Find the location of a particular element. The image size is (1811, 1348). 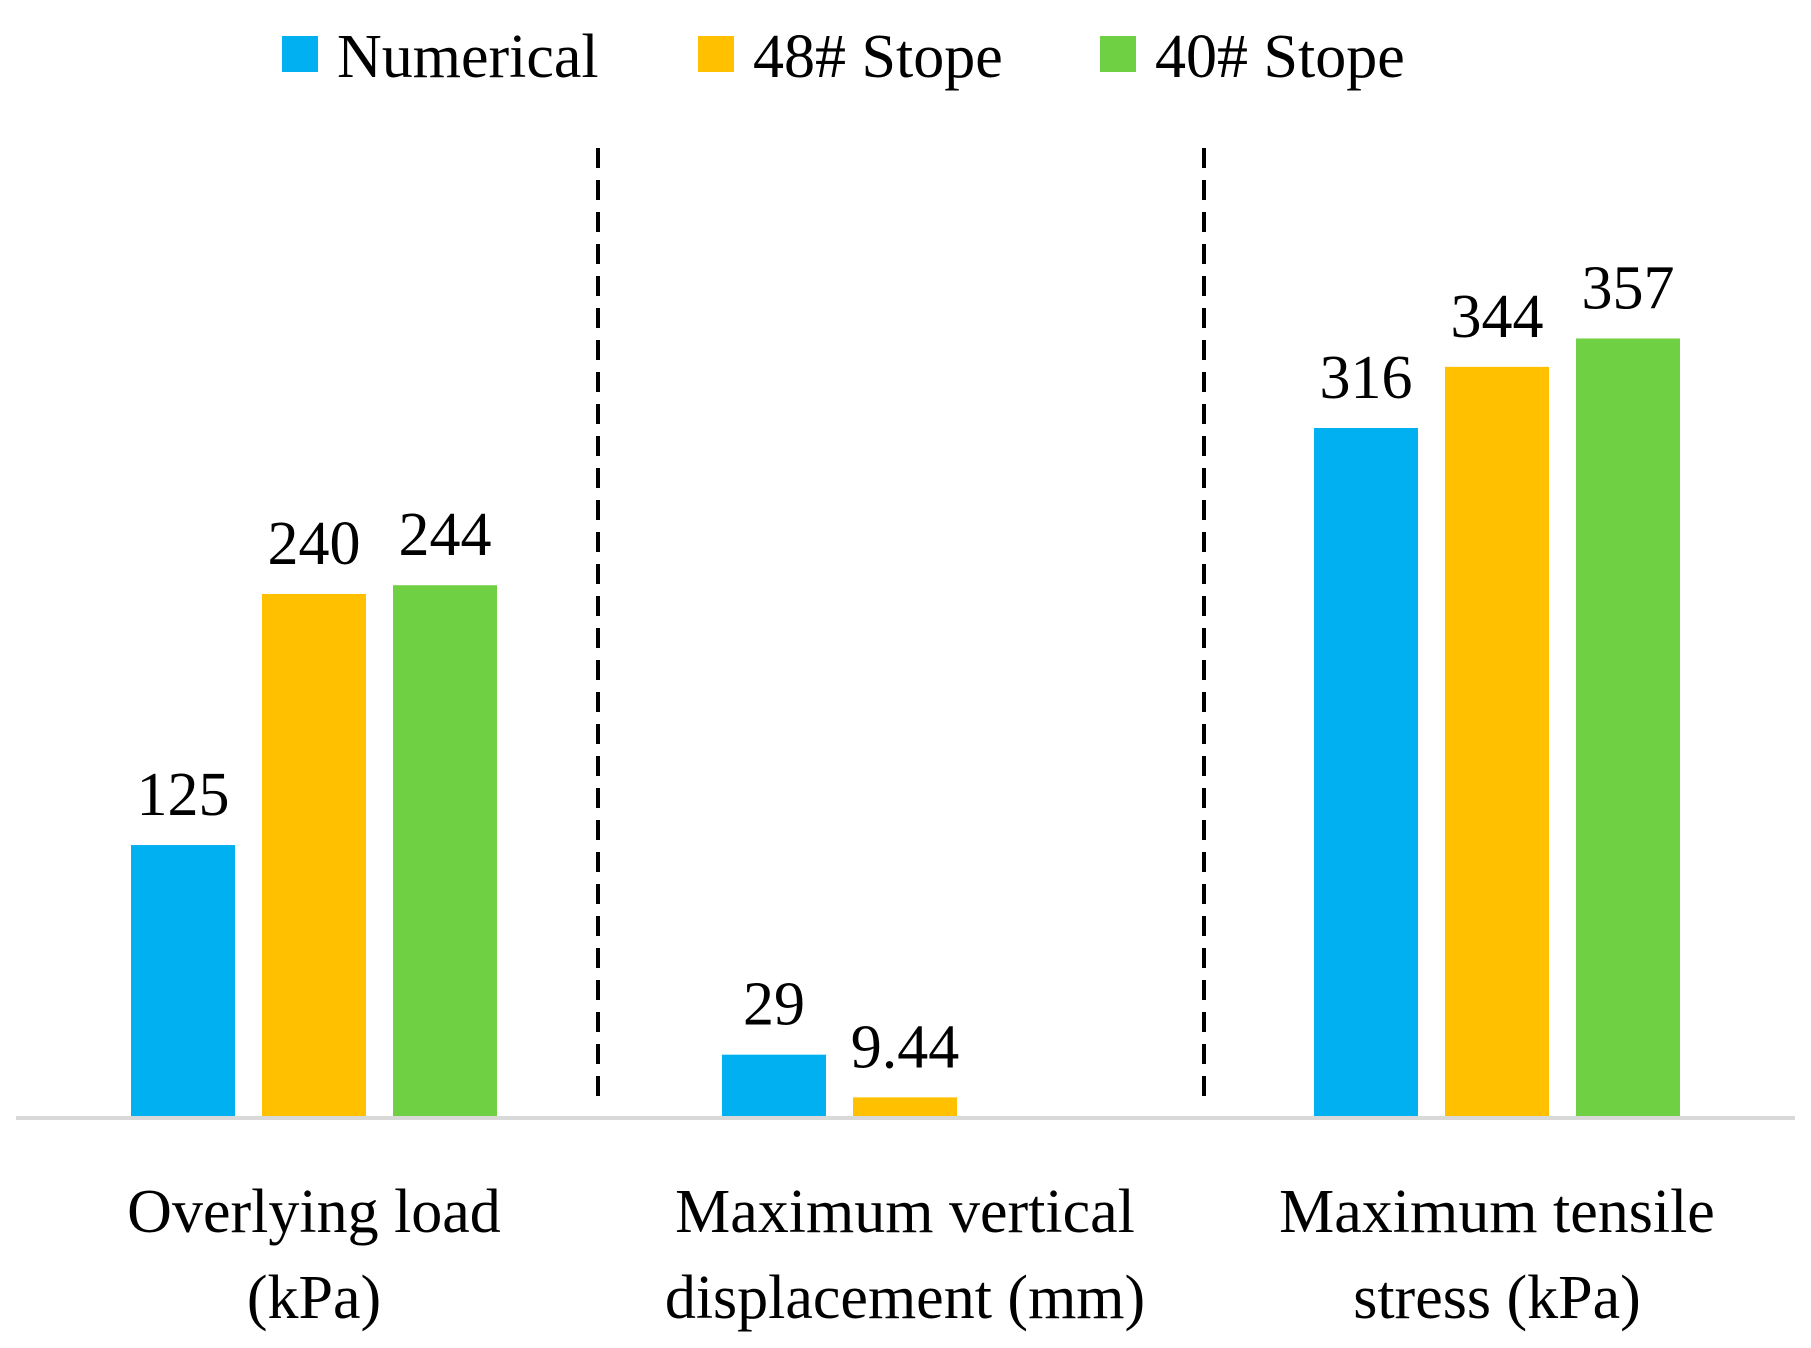

data-label-series3-group3: 357 is located at coordinates (1628, 288).